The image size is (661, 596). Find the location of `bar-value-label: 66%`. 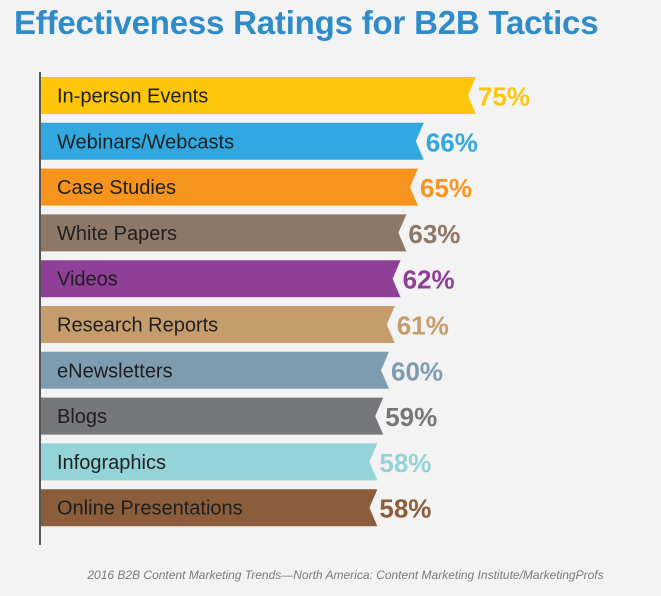

bar-value-label: 66% is located at coordinates (452, 142).